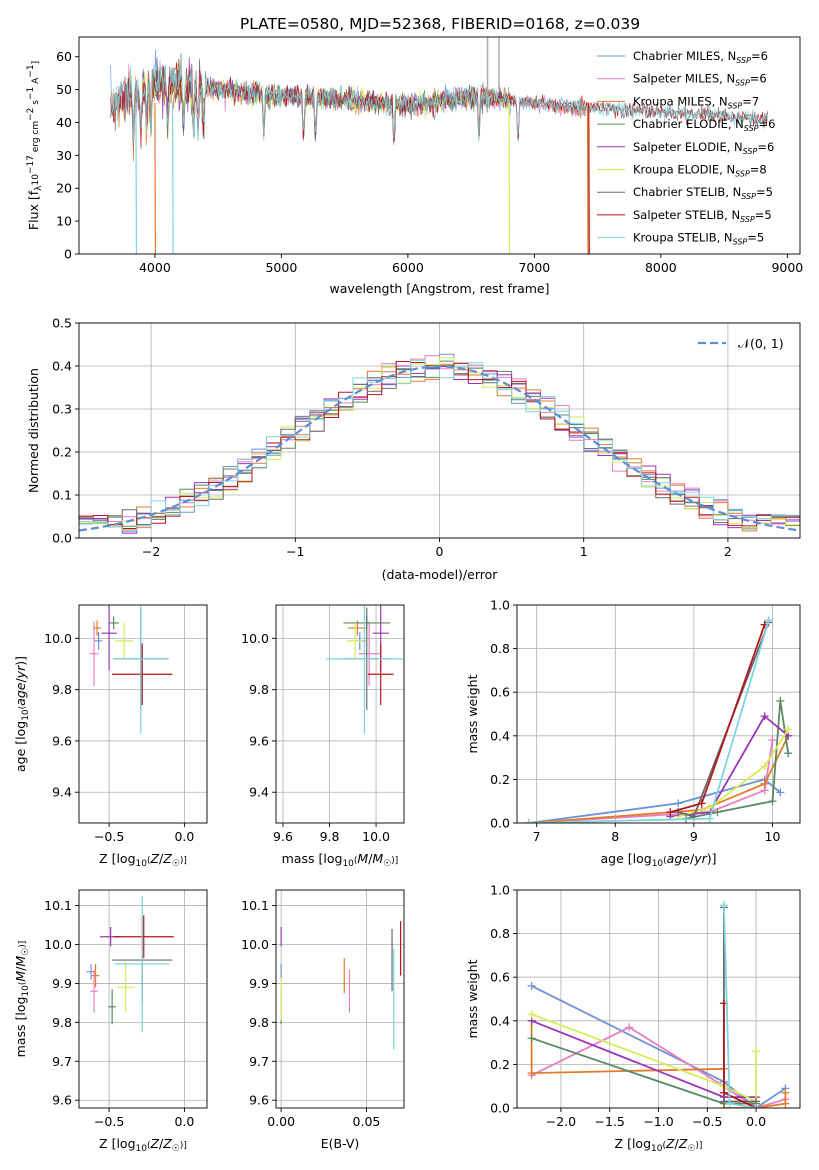 The image size is (819, 1170). Describe the element at coordinates (684, 170) in the screenshot. I see `legend-series-name: Kroupa ELODIE, N` at that location.